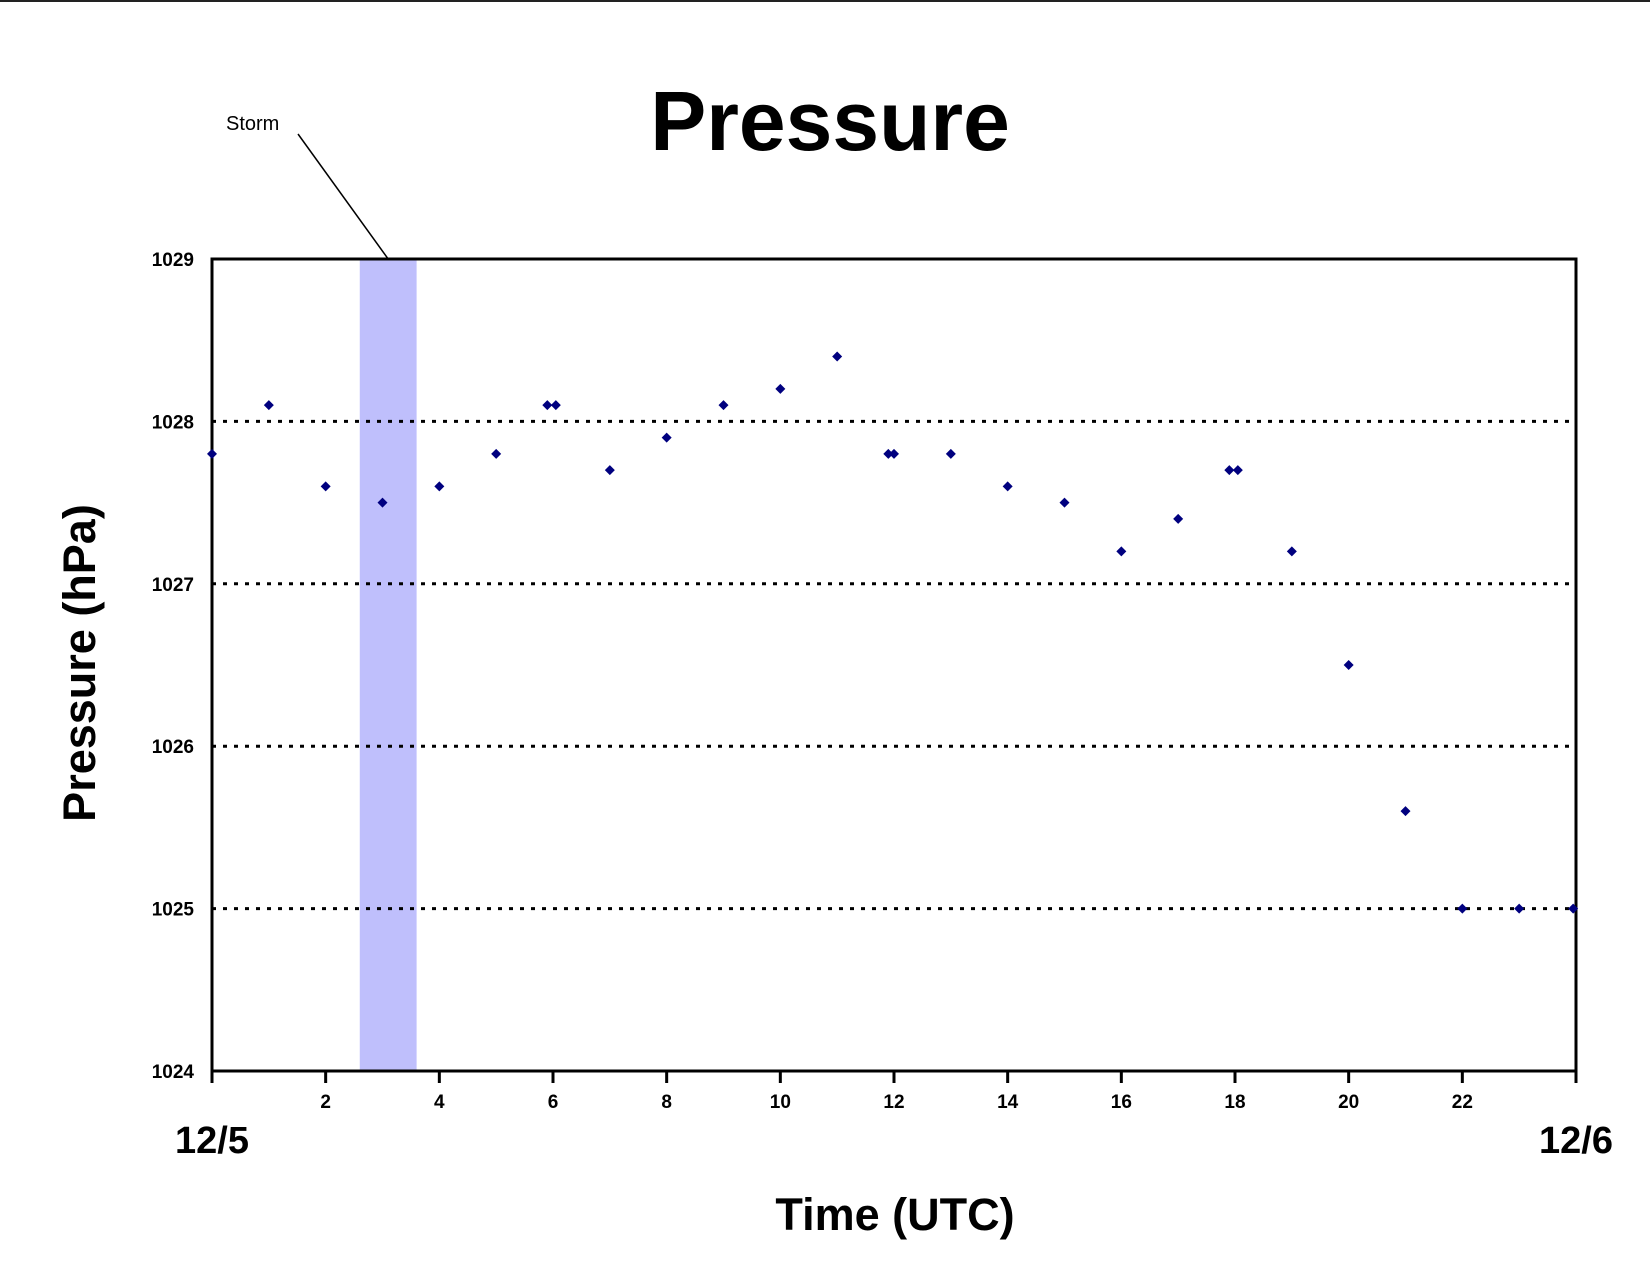 The width and height of the screenshot is (1650, 1275). What do you see at coordinates (825, 1) in the screenshot?
I see `top-border-line` at bounding box center [825, 1].